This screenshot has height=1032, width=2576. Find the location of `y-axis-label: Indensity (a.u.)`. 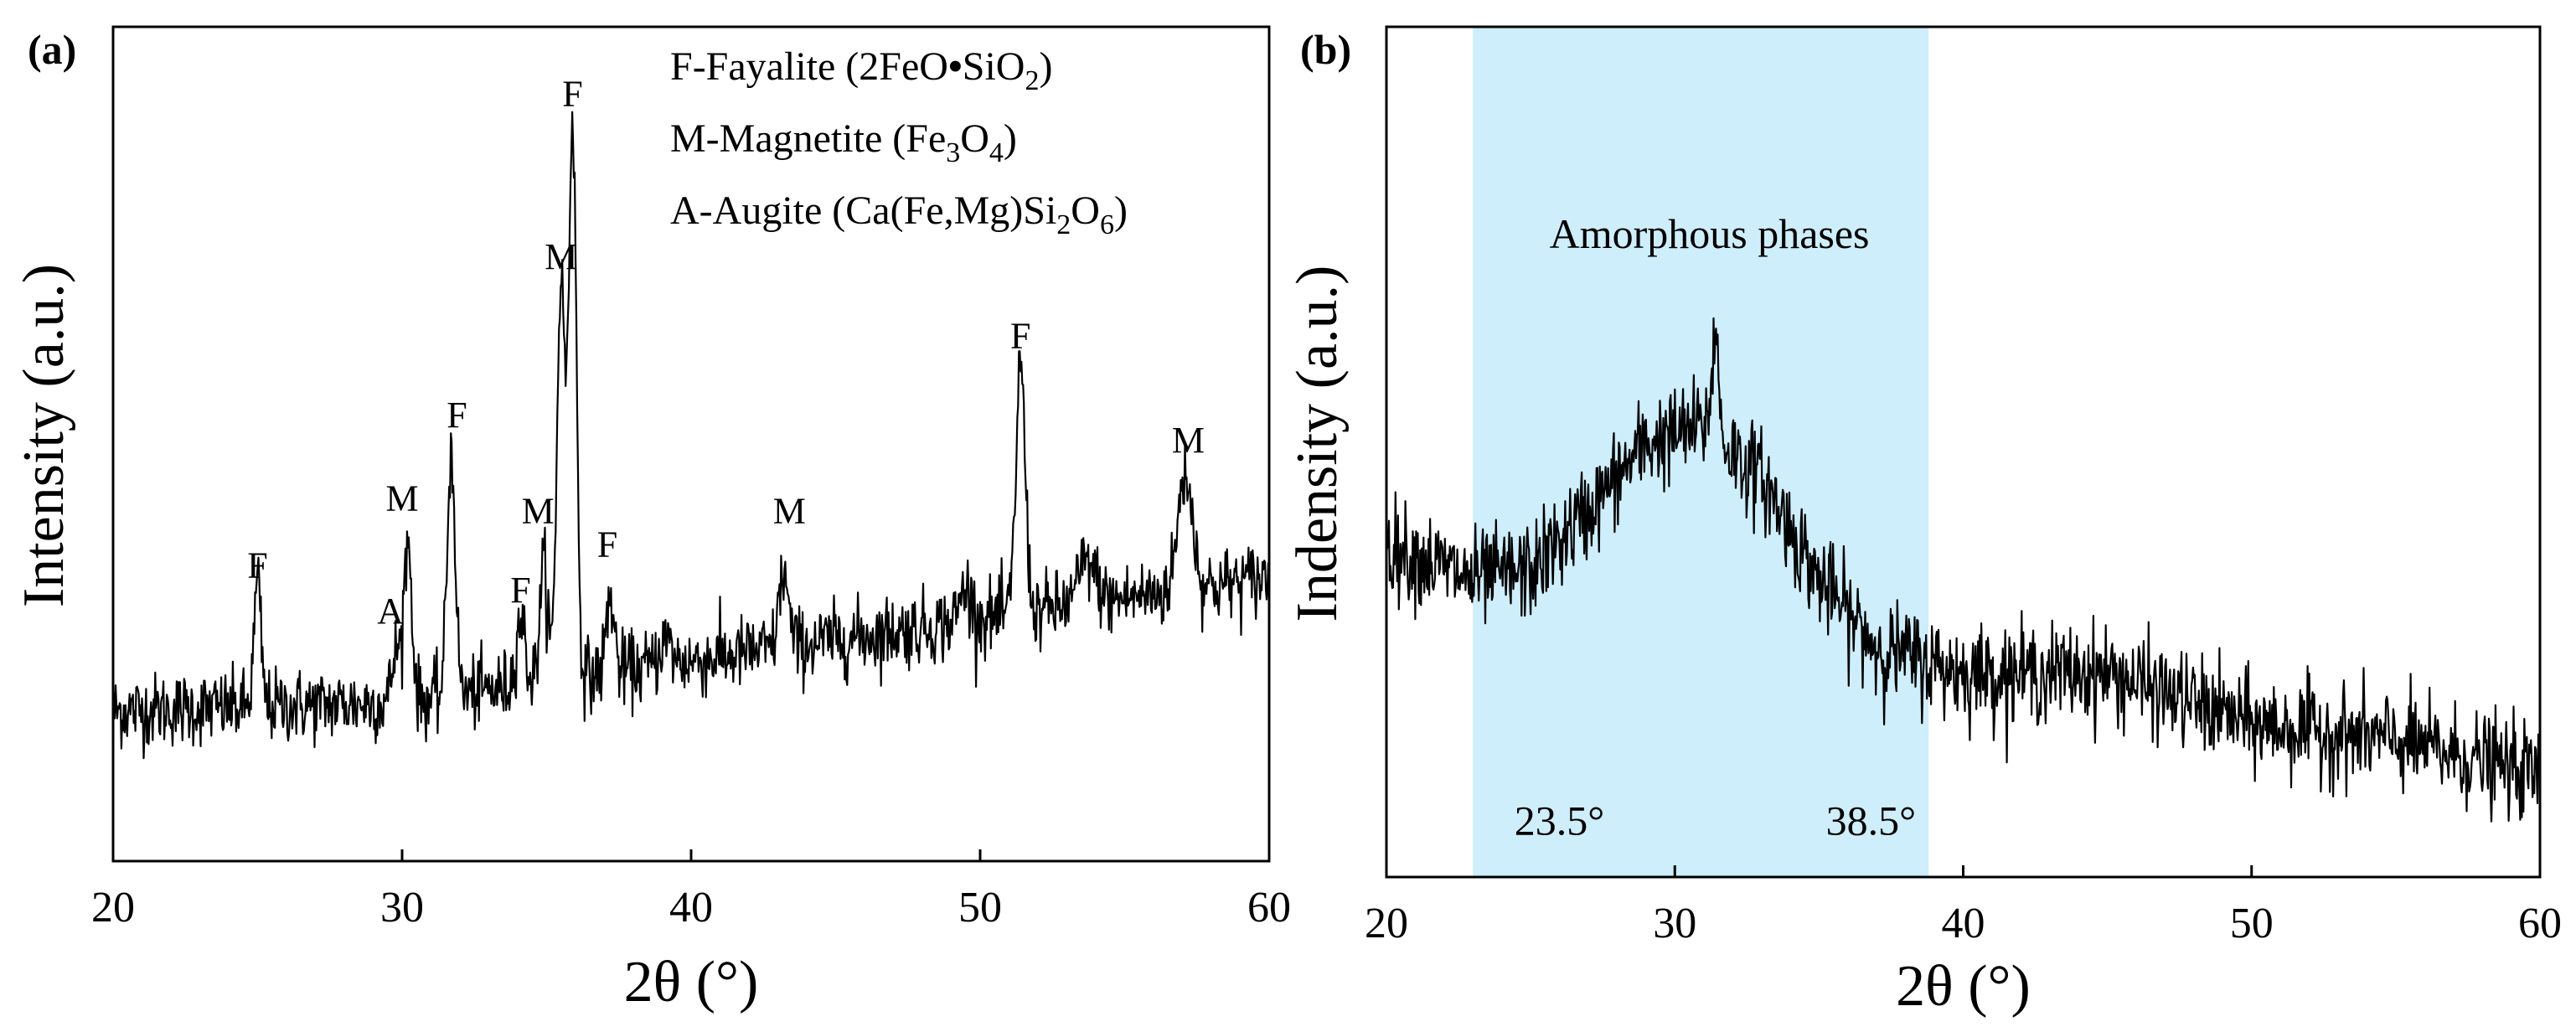

y-axis-label: Indensity (a.u.) is located at coordinates (1317, 444).